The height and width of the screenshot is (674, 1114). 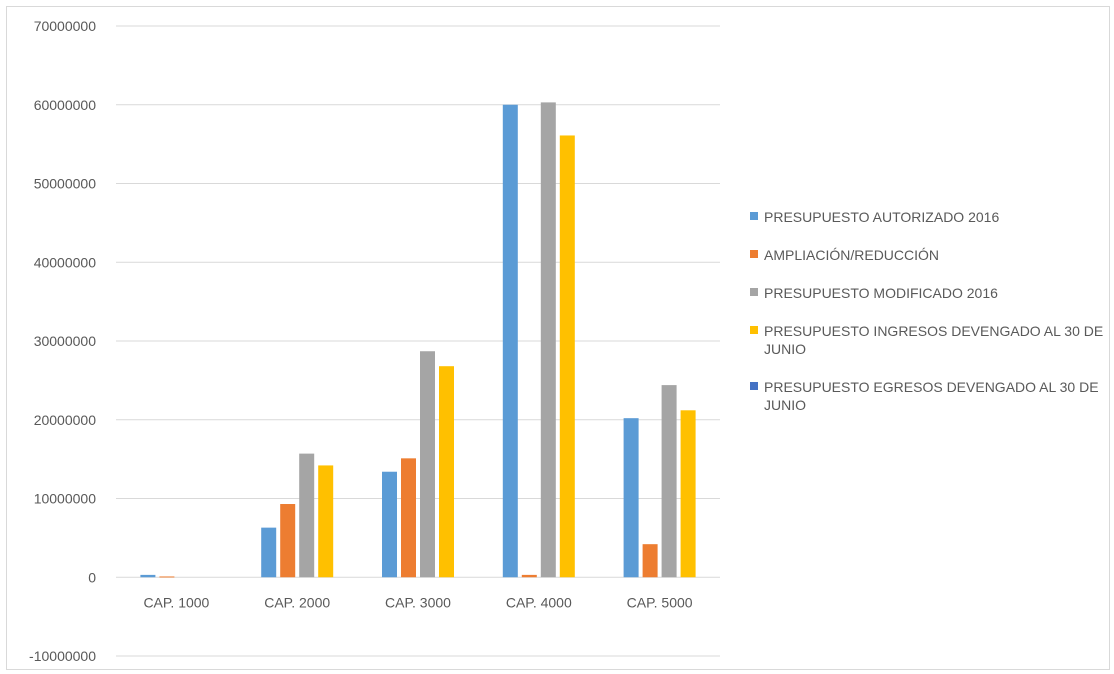 What do you see at coordinates (881, 293) in the screenshot?
I see `legend-label: PRESUPUESTO MODIFICADO 2016` at bounding box center [881, 293].